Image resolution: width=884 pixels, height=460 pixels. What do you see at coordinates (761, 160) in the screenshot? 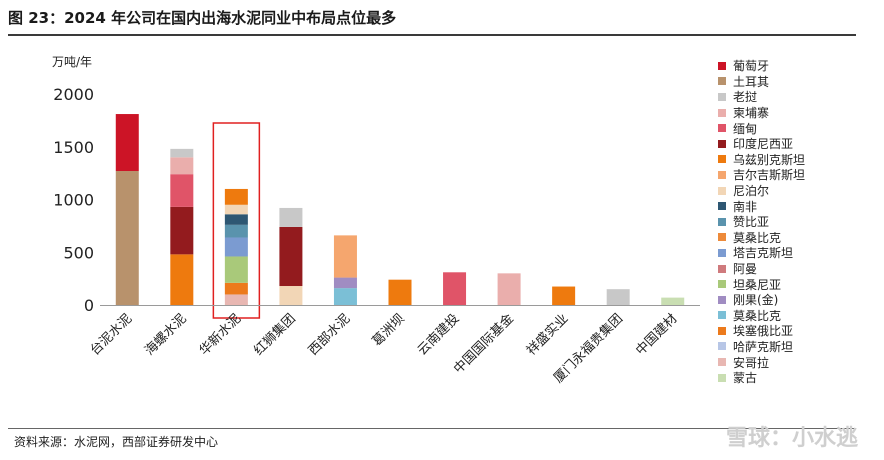
I see `legend-item: 乌兹别克斯坦` at bounding box center [761, 160].